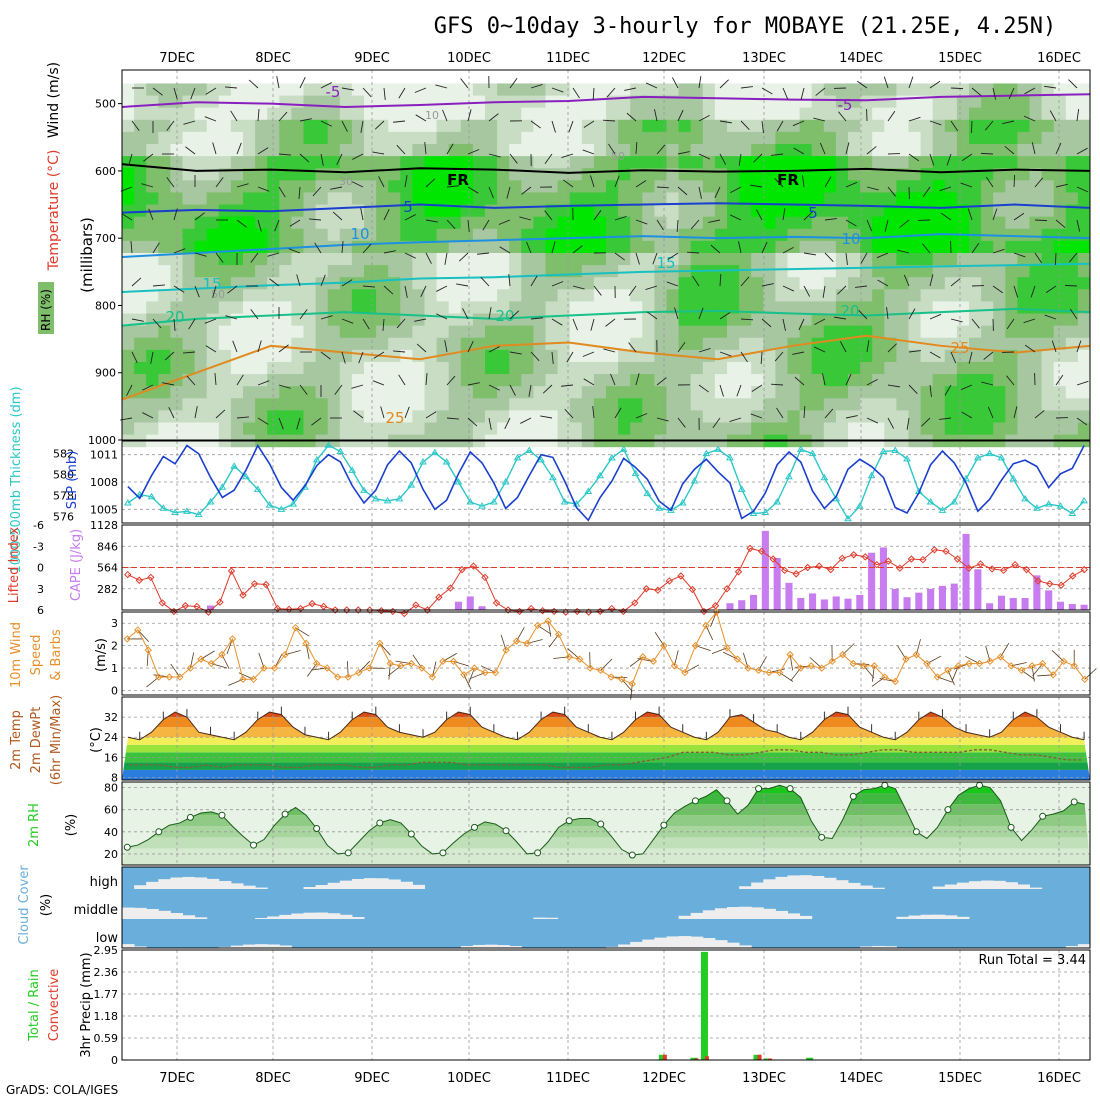  What do you see at coordinates (861, 58) in the screenshot?
I see `day-label-top: 14DEC` at bounding box center [861, 58].